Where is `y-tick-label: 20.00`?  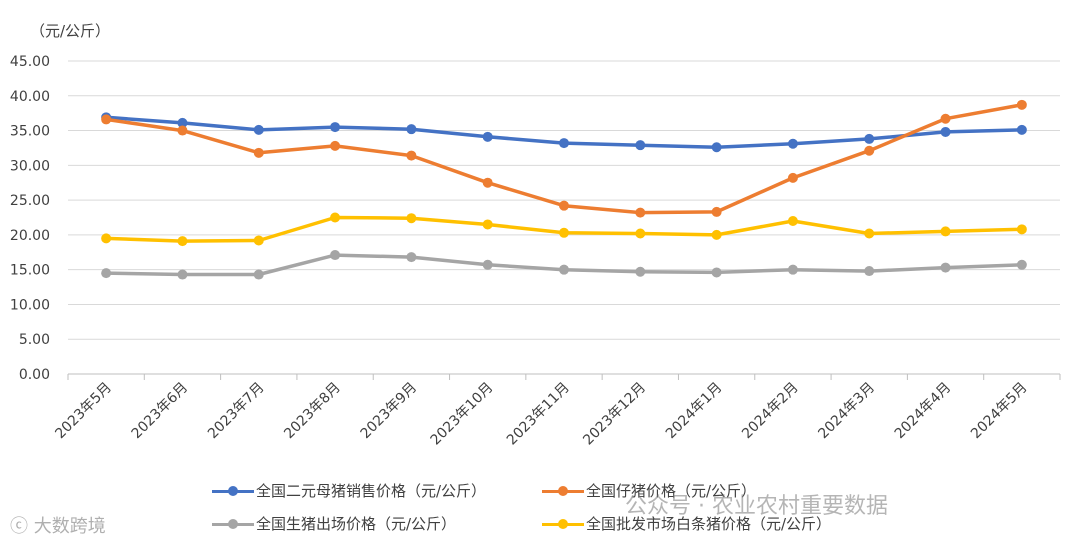 y-tick-label: 20.00 is located at coordinates (30, 236).